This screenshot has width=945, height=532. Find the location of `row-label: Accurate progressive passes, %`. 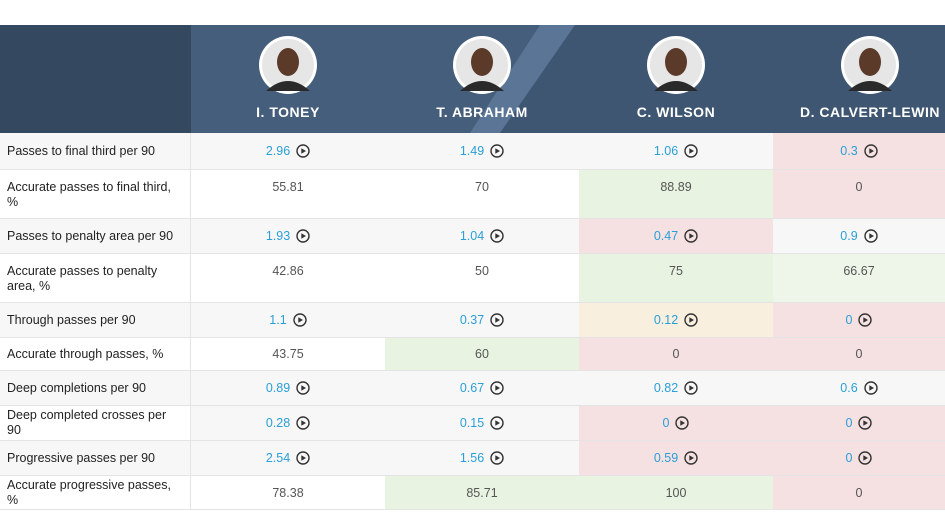

row-label: Accurate progressive passes, % is located at coordinates (95, 493).